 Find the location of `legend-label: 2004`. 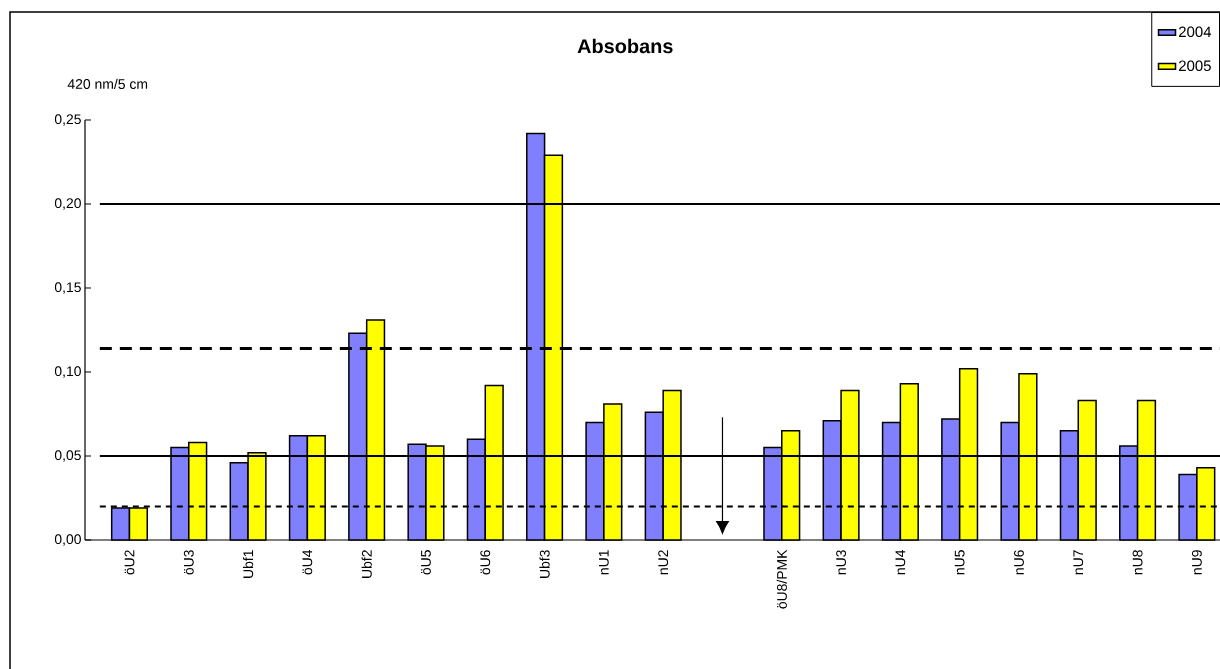

legend-label: 2004 is located at coordinates (1195, 32).